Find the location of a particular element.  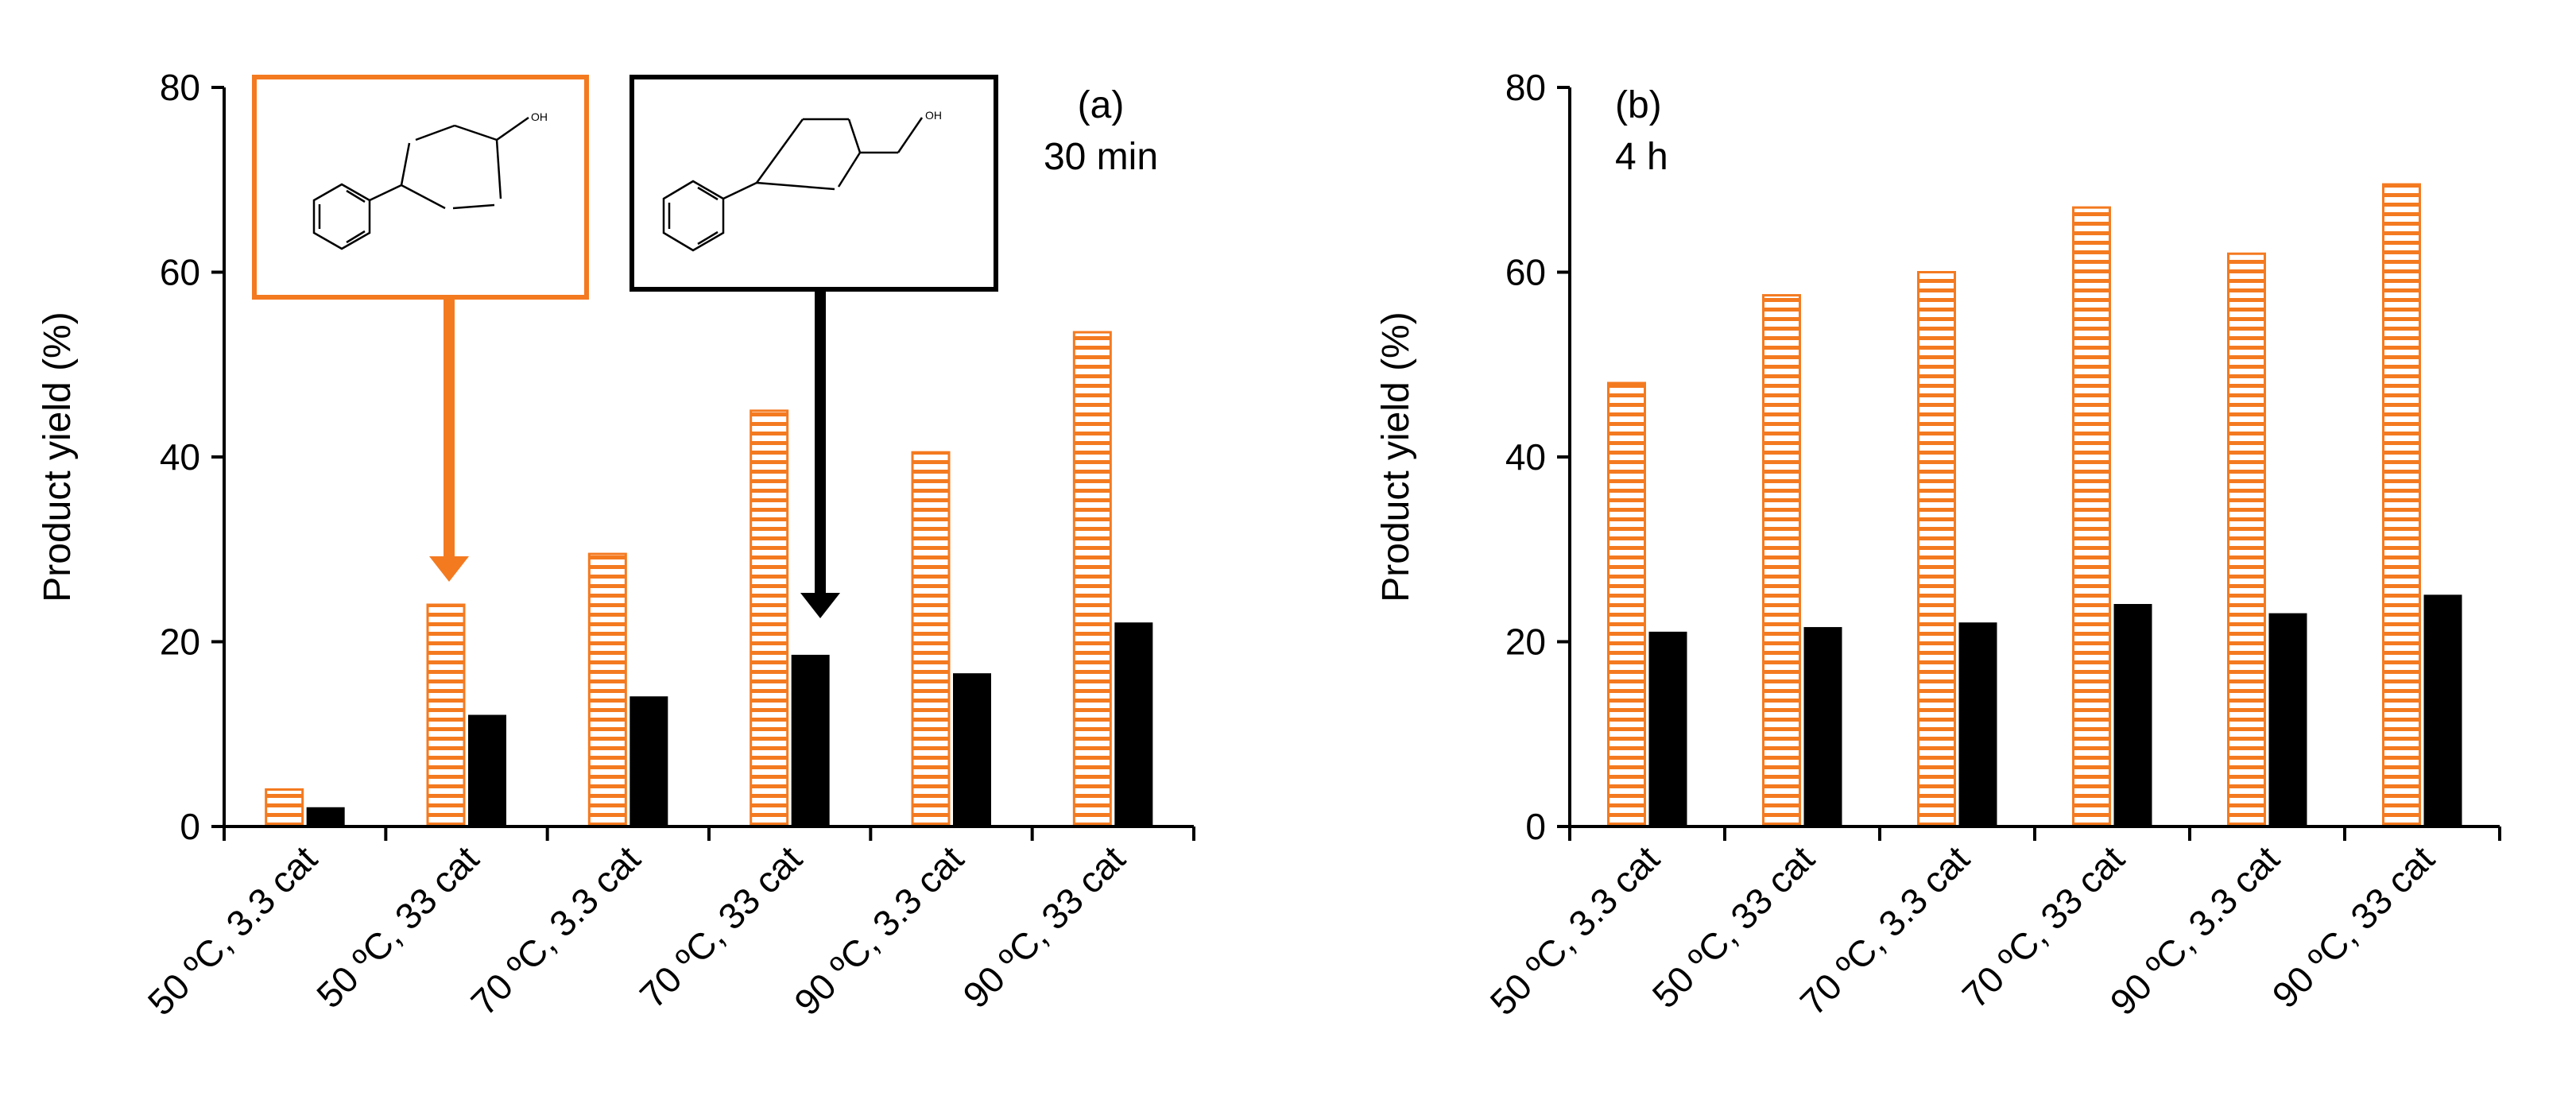

y-ticks-a: 0 20 40 60 80 is located at coordinates (192, 457).